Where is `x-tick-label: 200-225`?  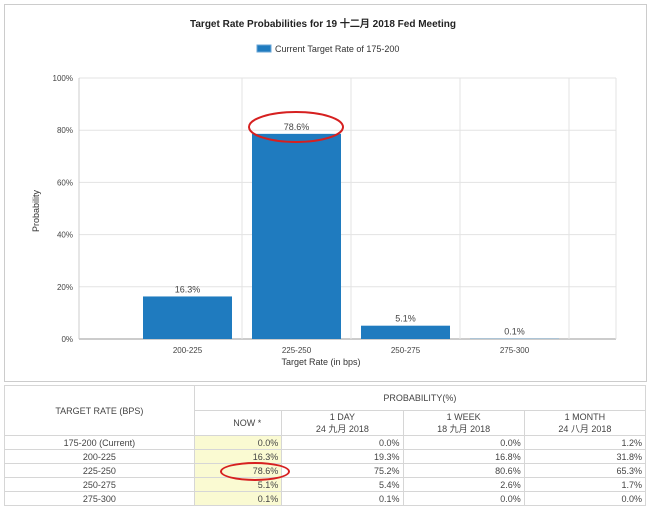 x-tick-label: 200-225 is located at coordinates (188, 350).